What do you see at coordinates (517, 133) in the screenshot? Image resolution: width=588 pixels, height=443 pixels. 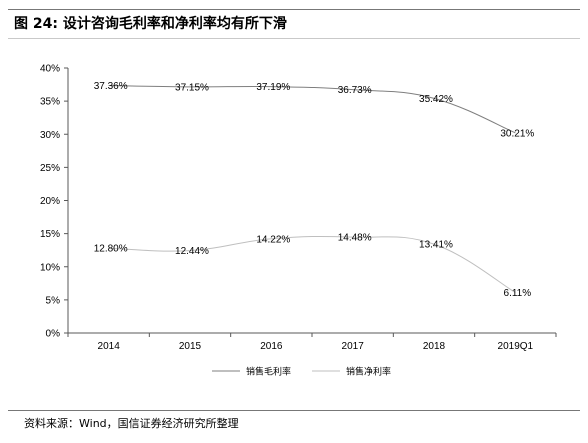 I see `data-label: 30.21%` at bounding box center [517, 133].